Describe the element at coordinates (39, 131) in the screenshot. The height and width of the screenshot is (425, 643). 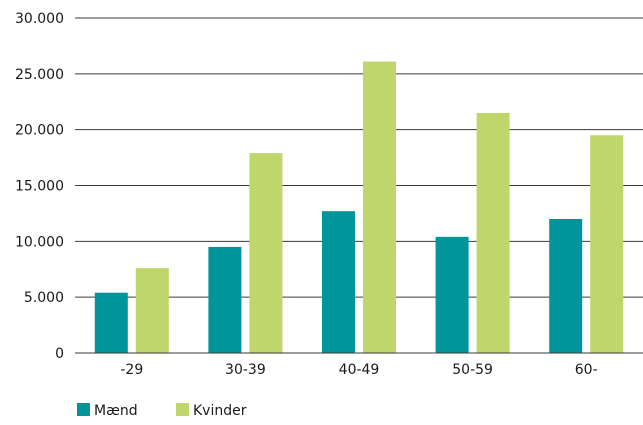
I see `y-tick-label: 20.000` at that location.